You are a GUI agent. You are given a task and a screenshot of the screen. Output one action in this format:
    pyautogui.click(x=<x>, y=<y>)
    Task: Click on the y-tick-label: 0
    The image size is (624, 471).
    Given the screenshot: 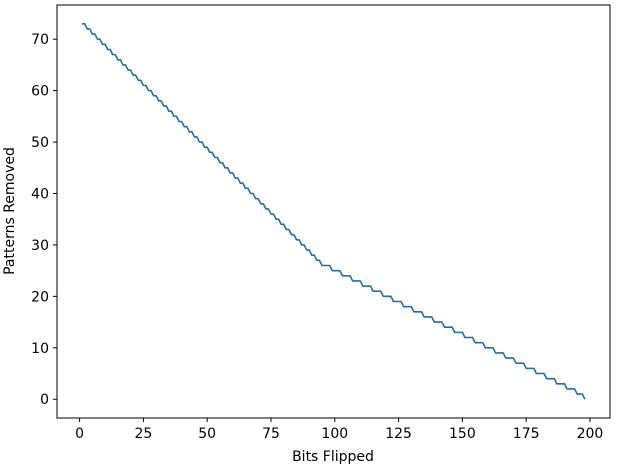 What is the action you would take?
    pyautogui.click(x=44, y=400)
    